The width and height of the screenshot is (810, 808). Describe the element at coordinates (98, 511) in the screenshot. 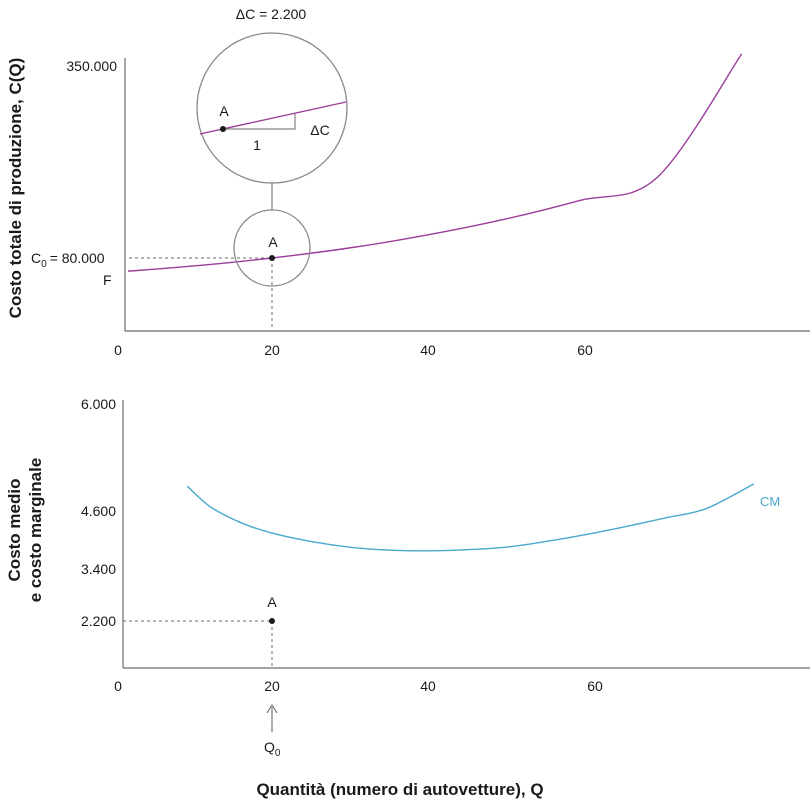

I see `bottom-y-tick-4600: 4.600` at that location.